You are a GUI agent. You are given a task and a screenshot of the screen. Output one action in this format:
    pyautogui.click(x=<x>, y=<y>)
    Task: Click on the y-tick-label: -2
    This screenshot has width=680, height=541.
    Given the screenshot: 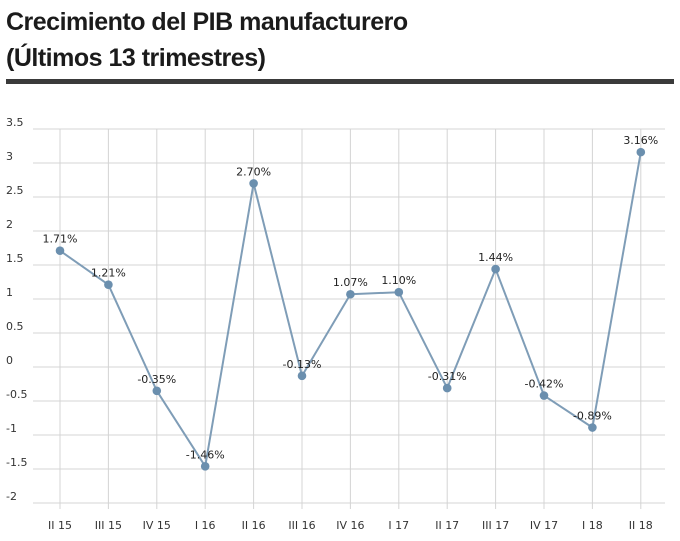 What is the action you would take?
    pyautogui.click(x=11, y=496)
    